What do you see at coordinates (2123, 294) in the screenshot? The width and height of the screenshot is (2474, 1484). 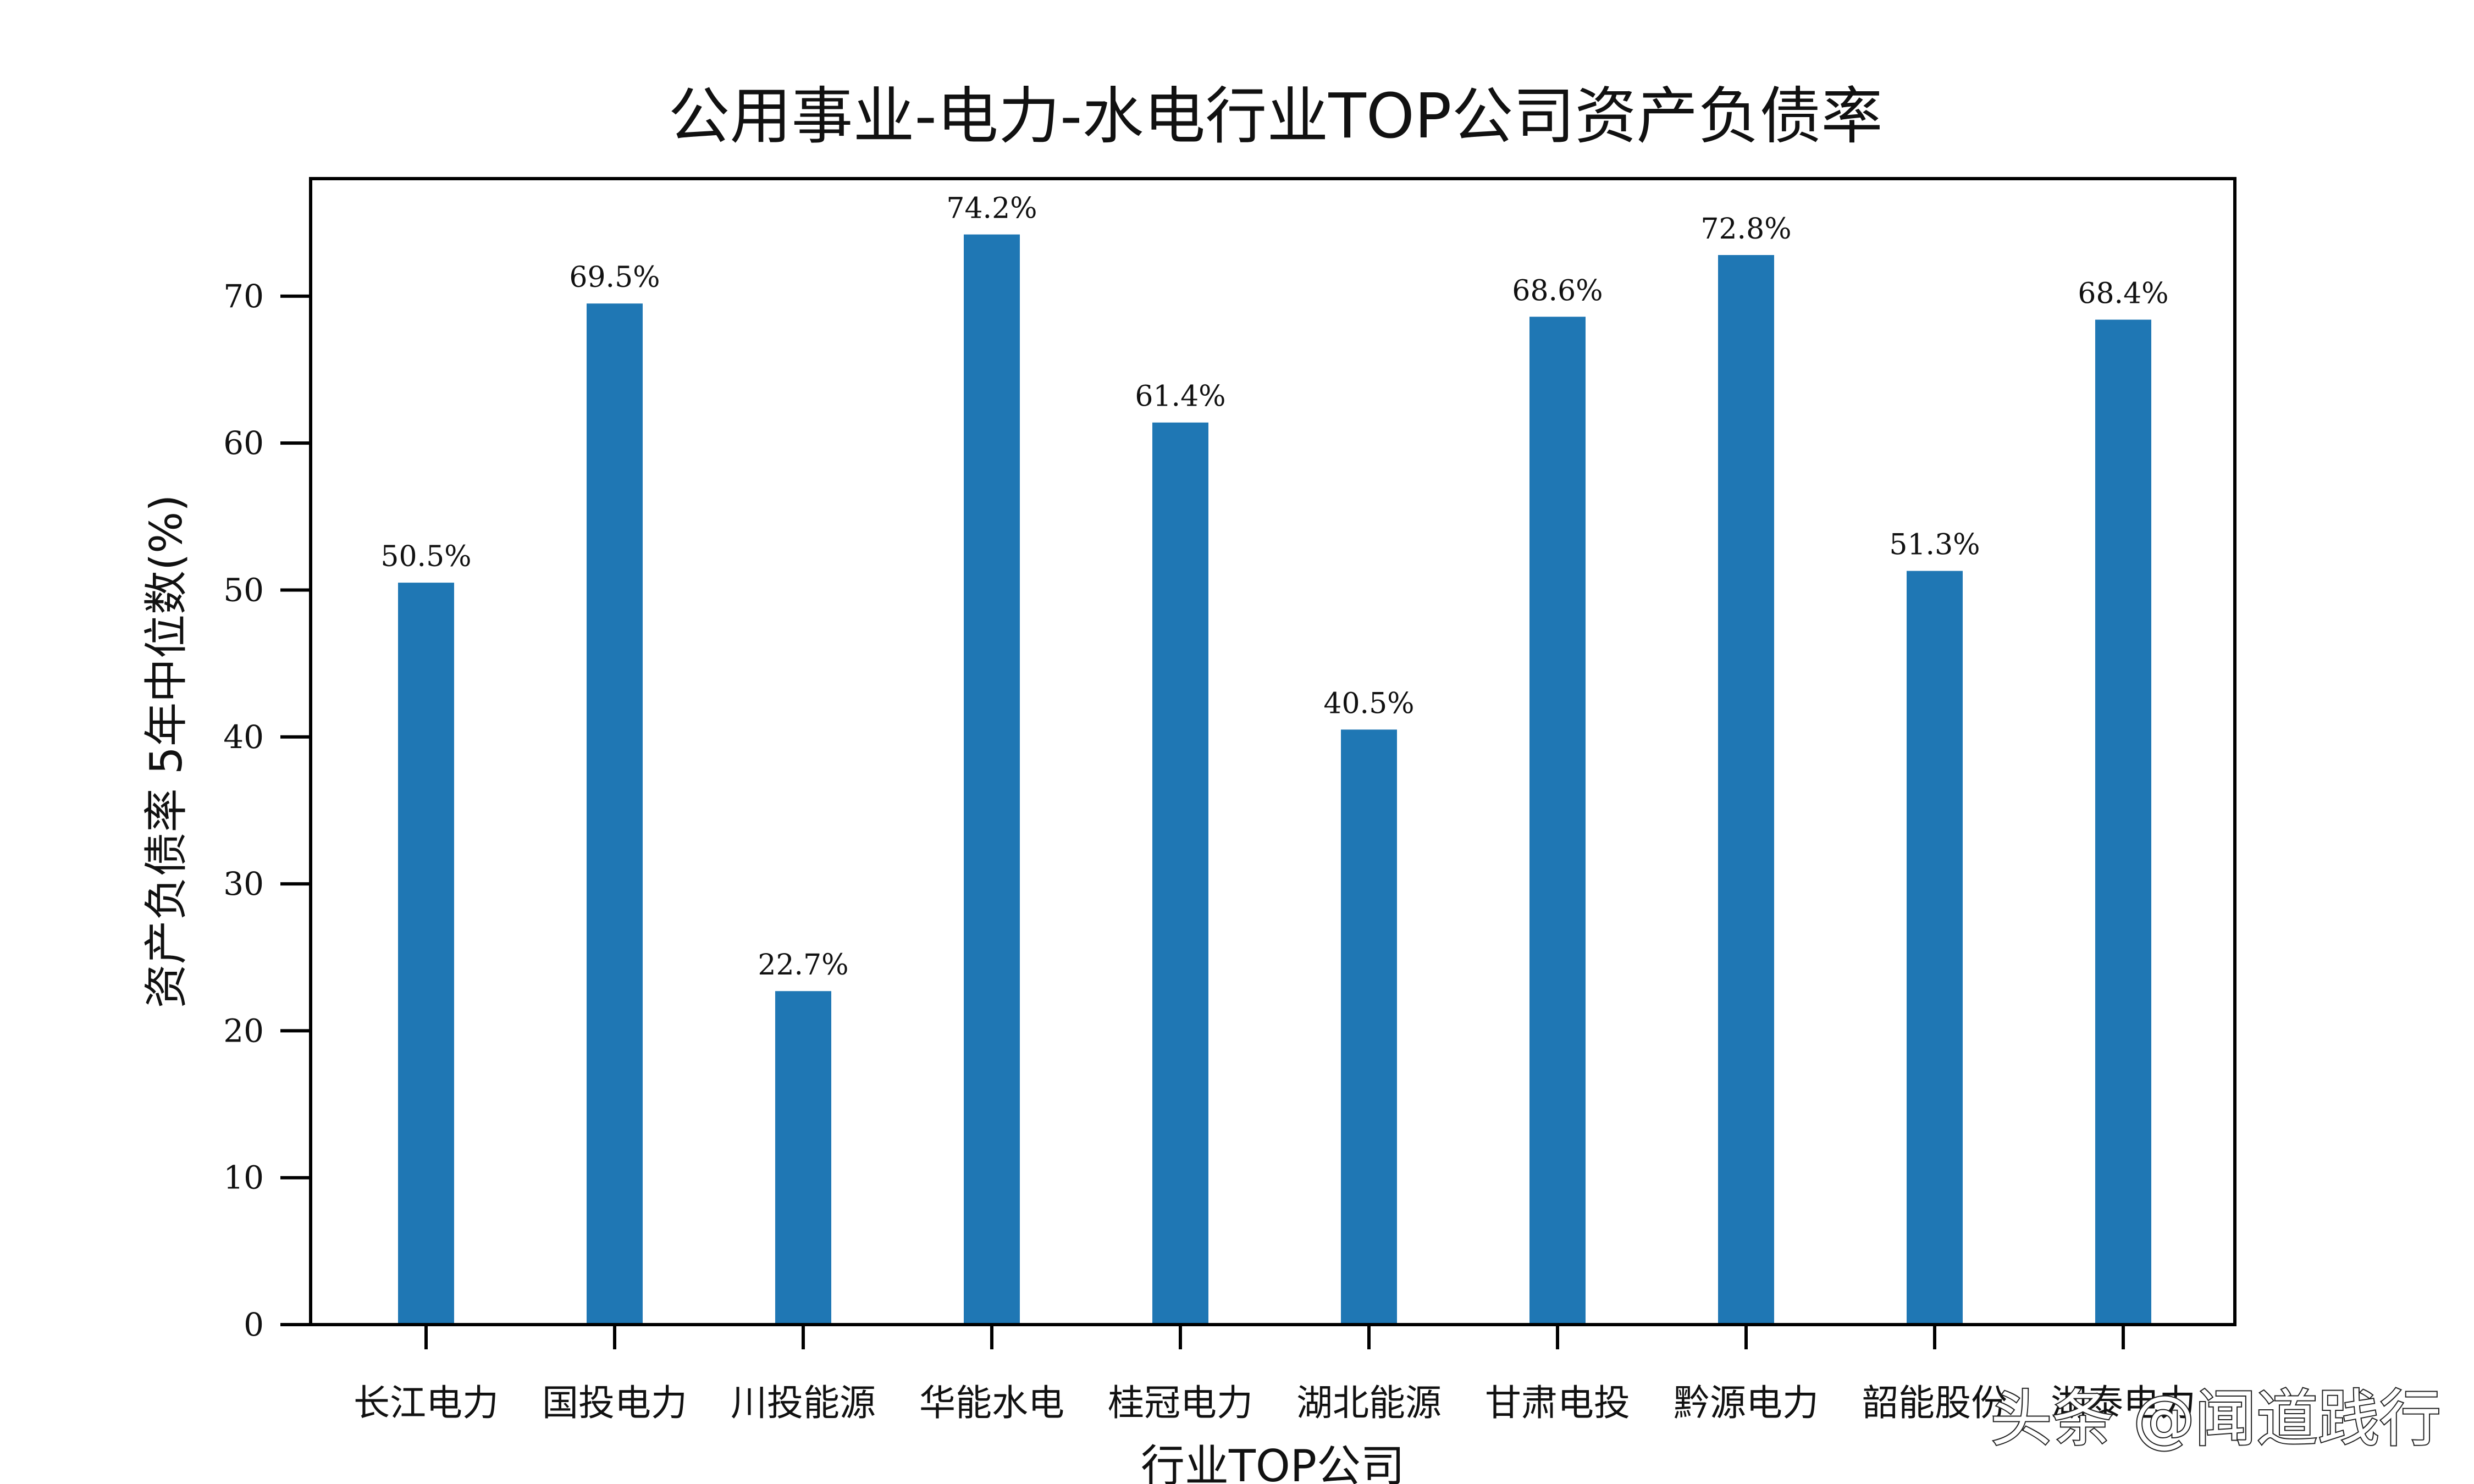 I see `data-label-10: 68.4%` at bounding box center [2123, 294].